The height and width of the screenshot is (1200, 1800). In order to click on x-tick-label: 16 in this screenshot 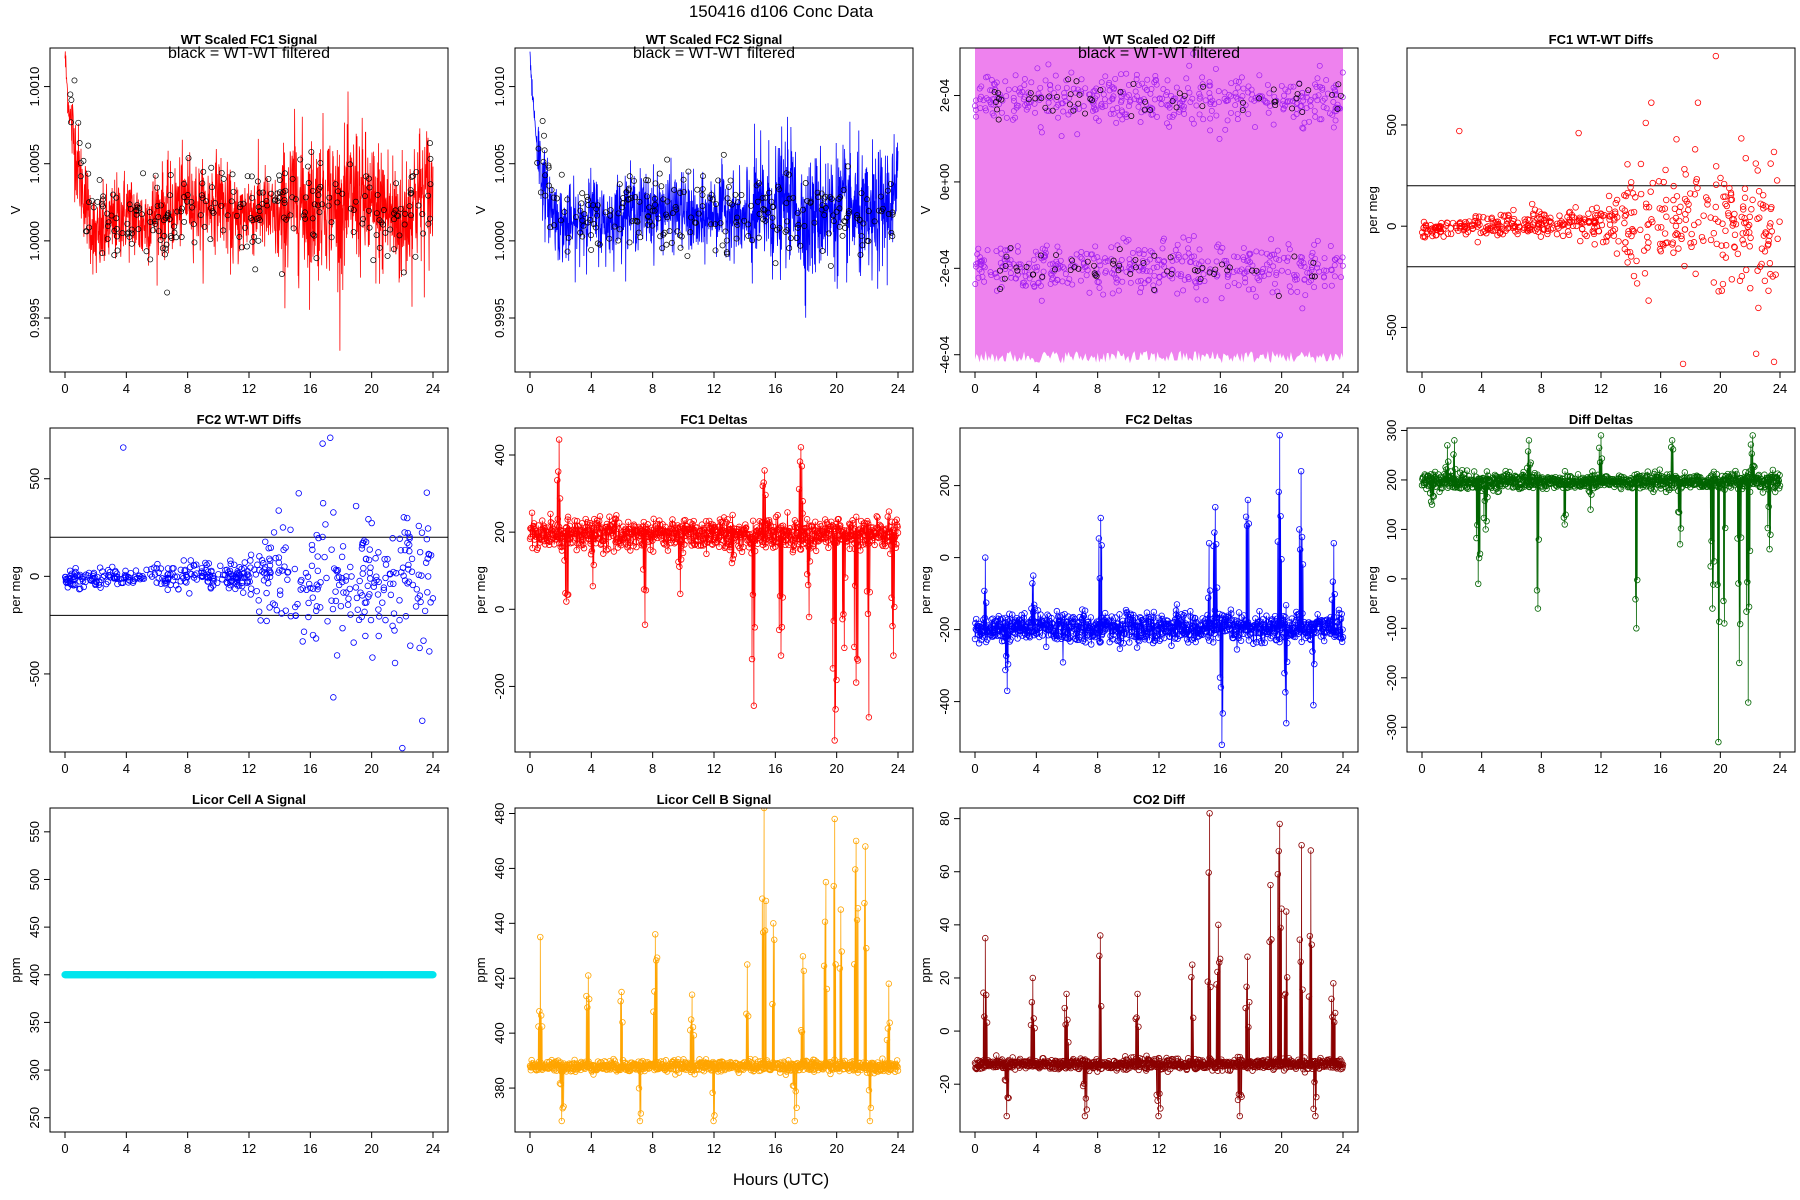, I will do `click(310, 388)`.